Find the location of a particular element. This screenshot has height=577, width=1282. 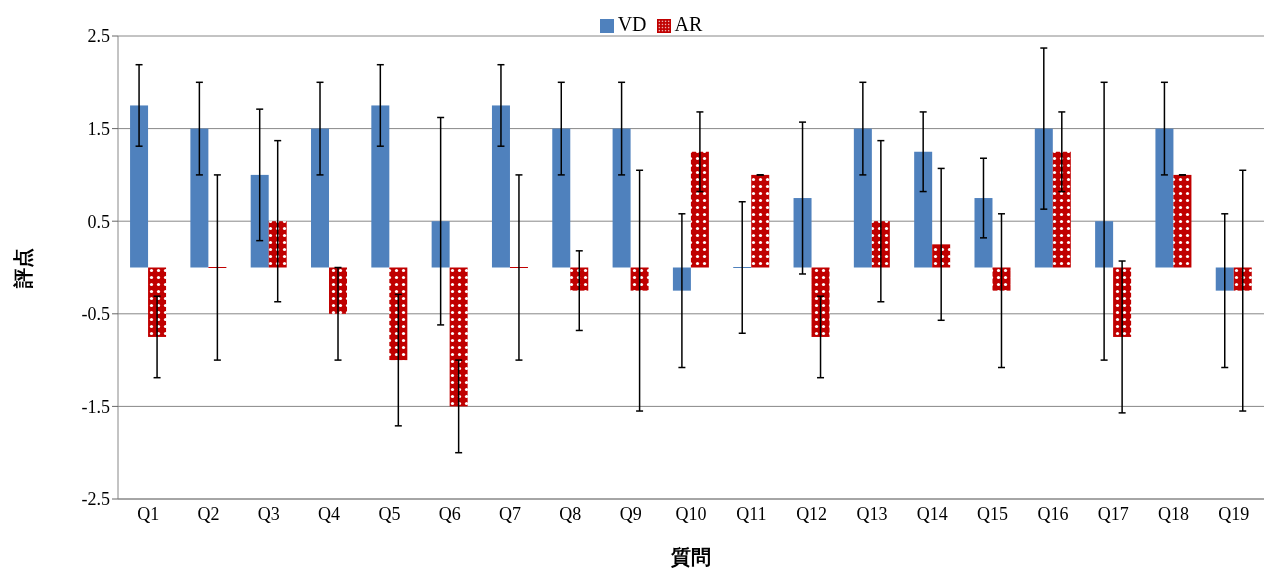

y-tick-label: 0.5 is located at coordinates (98, 221).